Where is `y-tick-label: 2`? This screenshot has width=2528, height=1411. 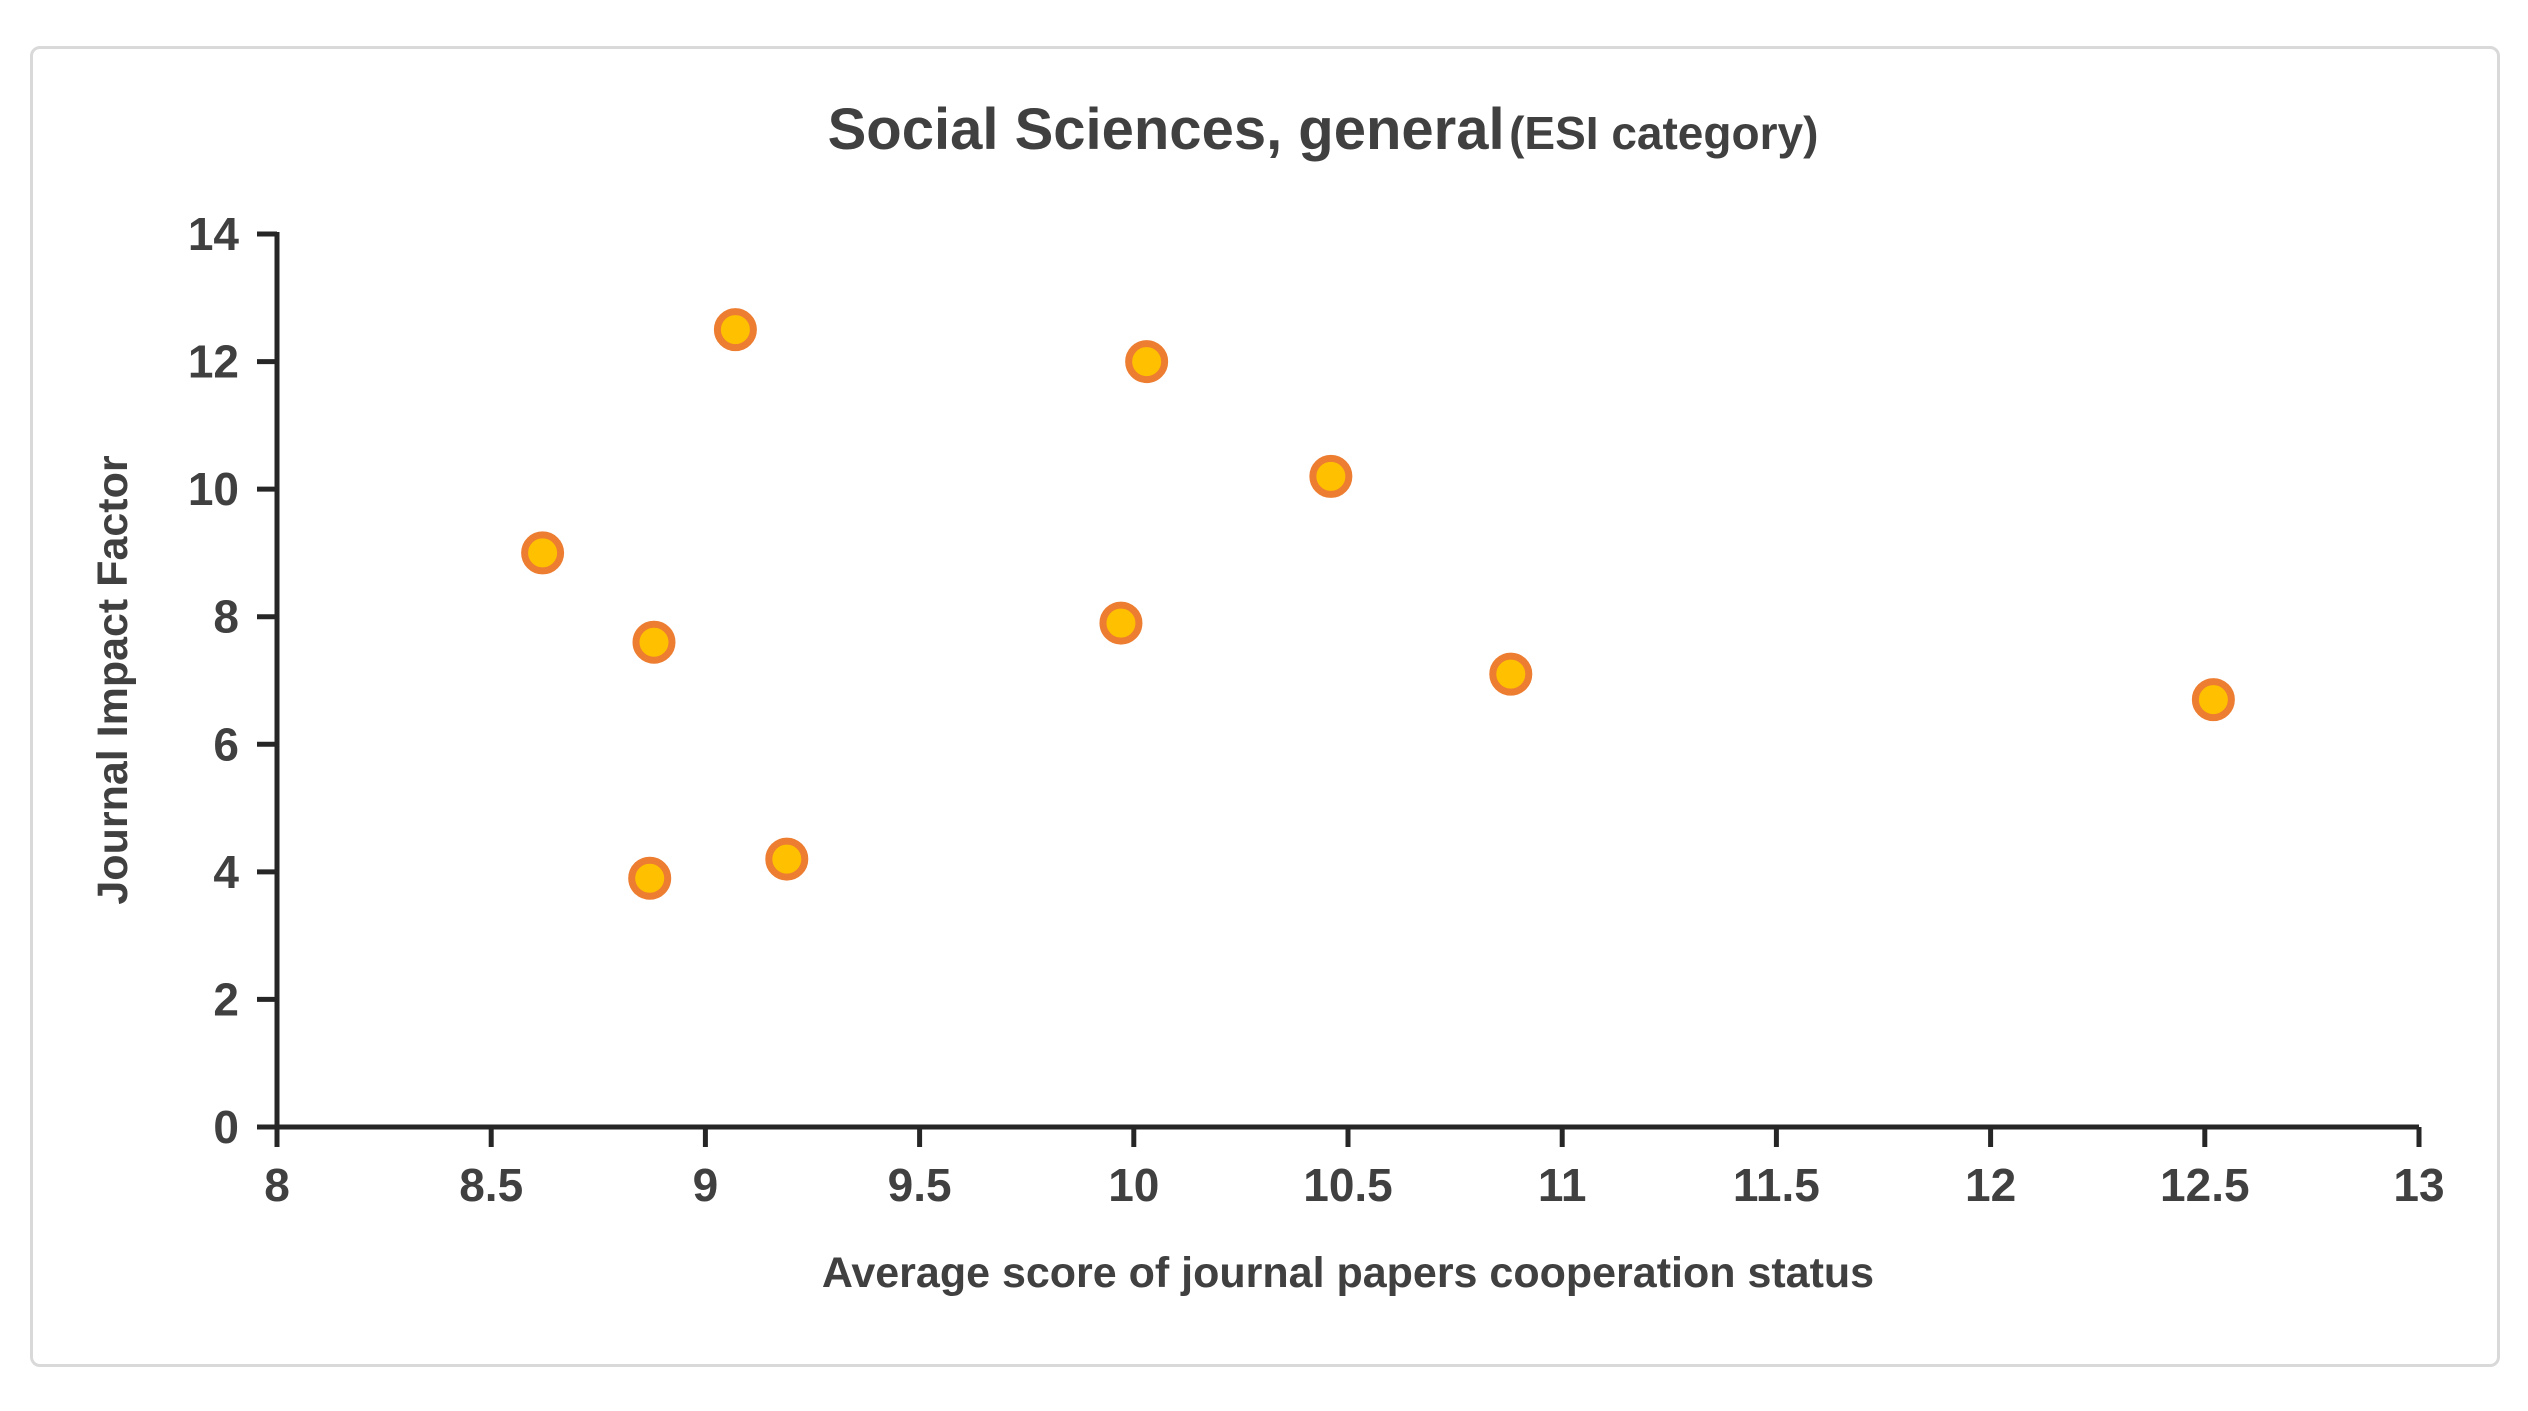
y-tick-label: 2 is located at coordinates (226, 999).